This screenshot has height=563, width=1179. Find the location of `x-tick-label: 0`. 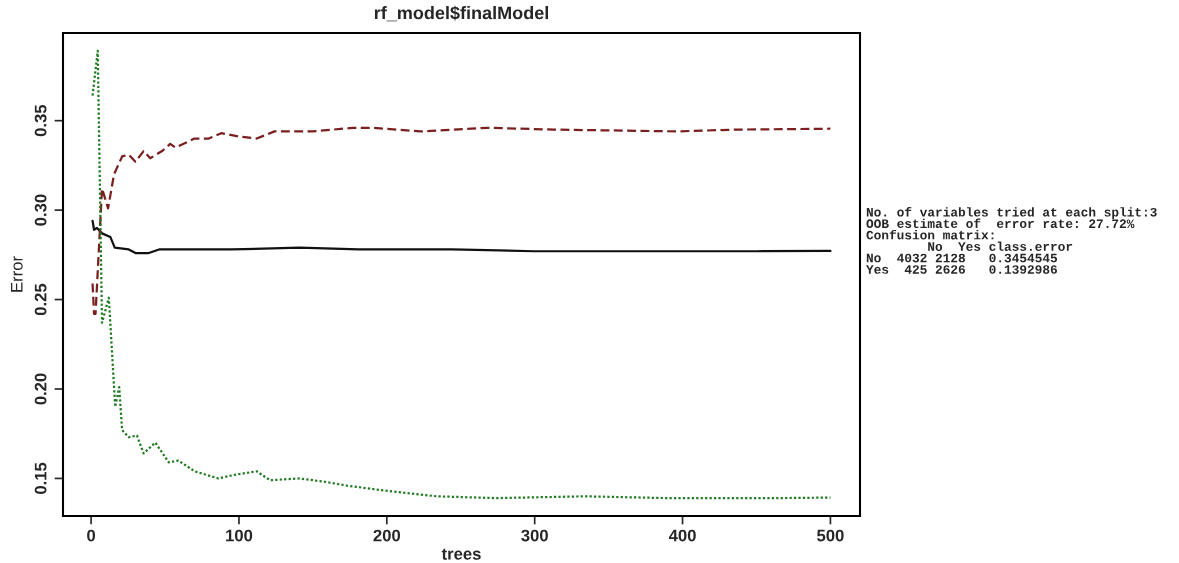

x-tick-label: 0 is located at coordinates (91, 535).